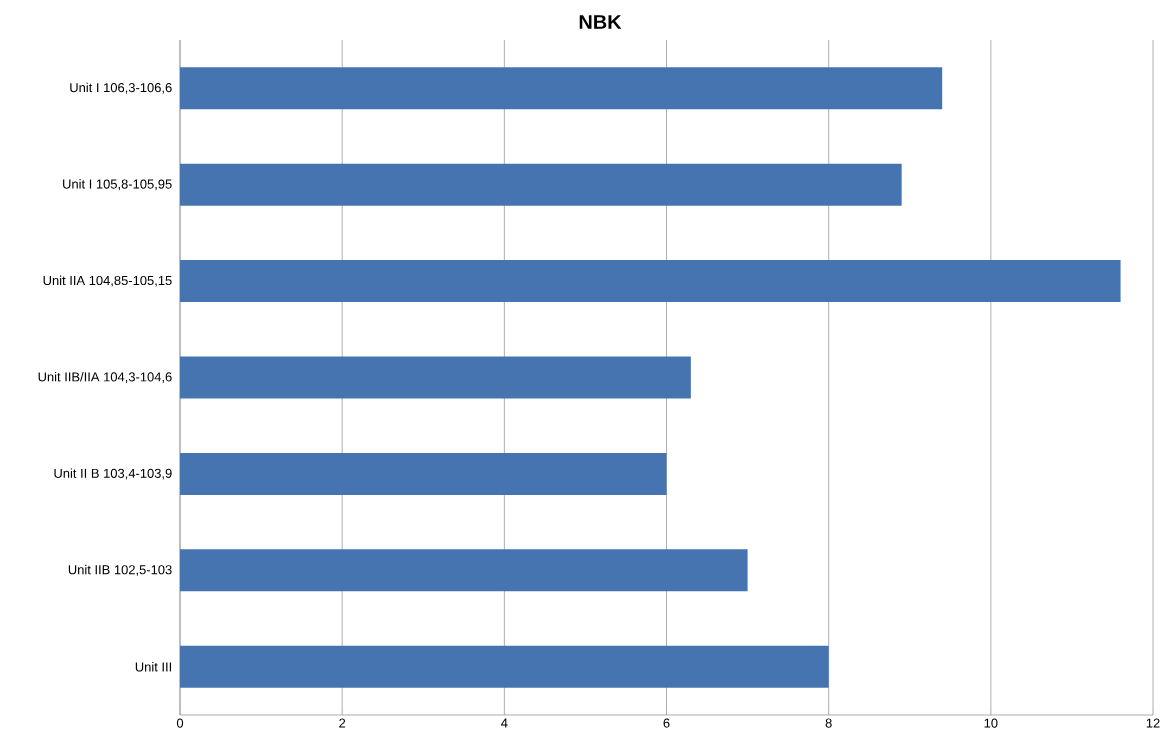 Image resolution: width=1167 pixels, height=746 pixels. I want to click on x-tick-label: 2, so click(342, 723).